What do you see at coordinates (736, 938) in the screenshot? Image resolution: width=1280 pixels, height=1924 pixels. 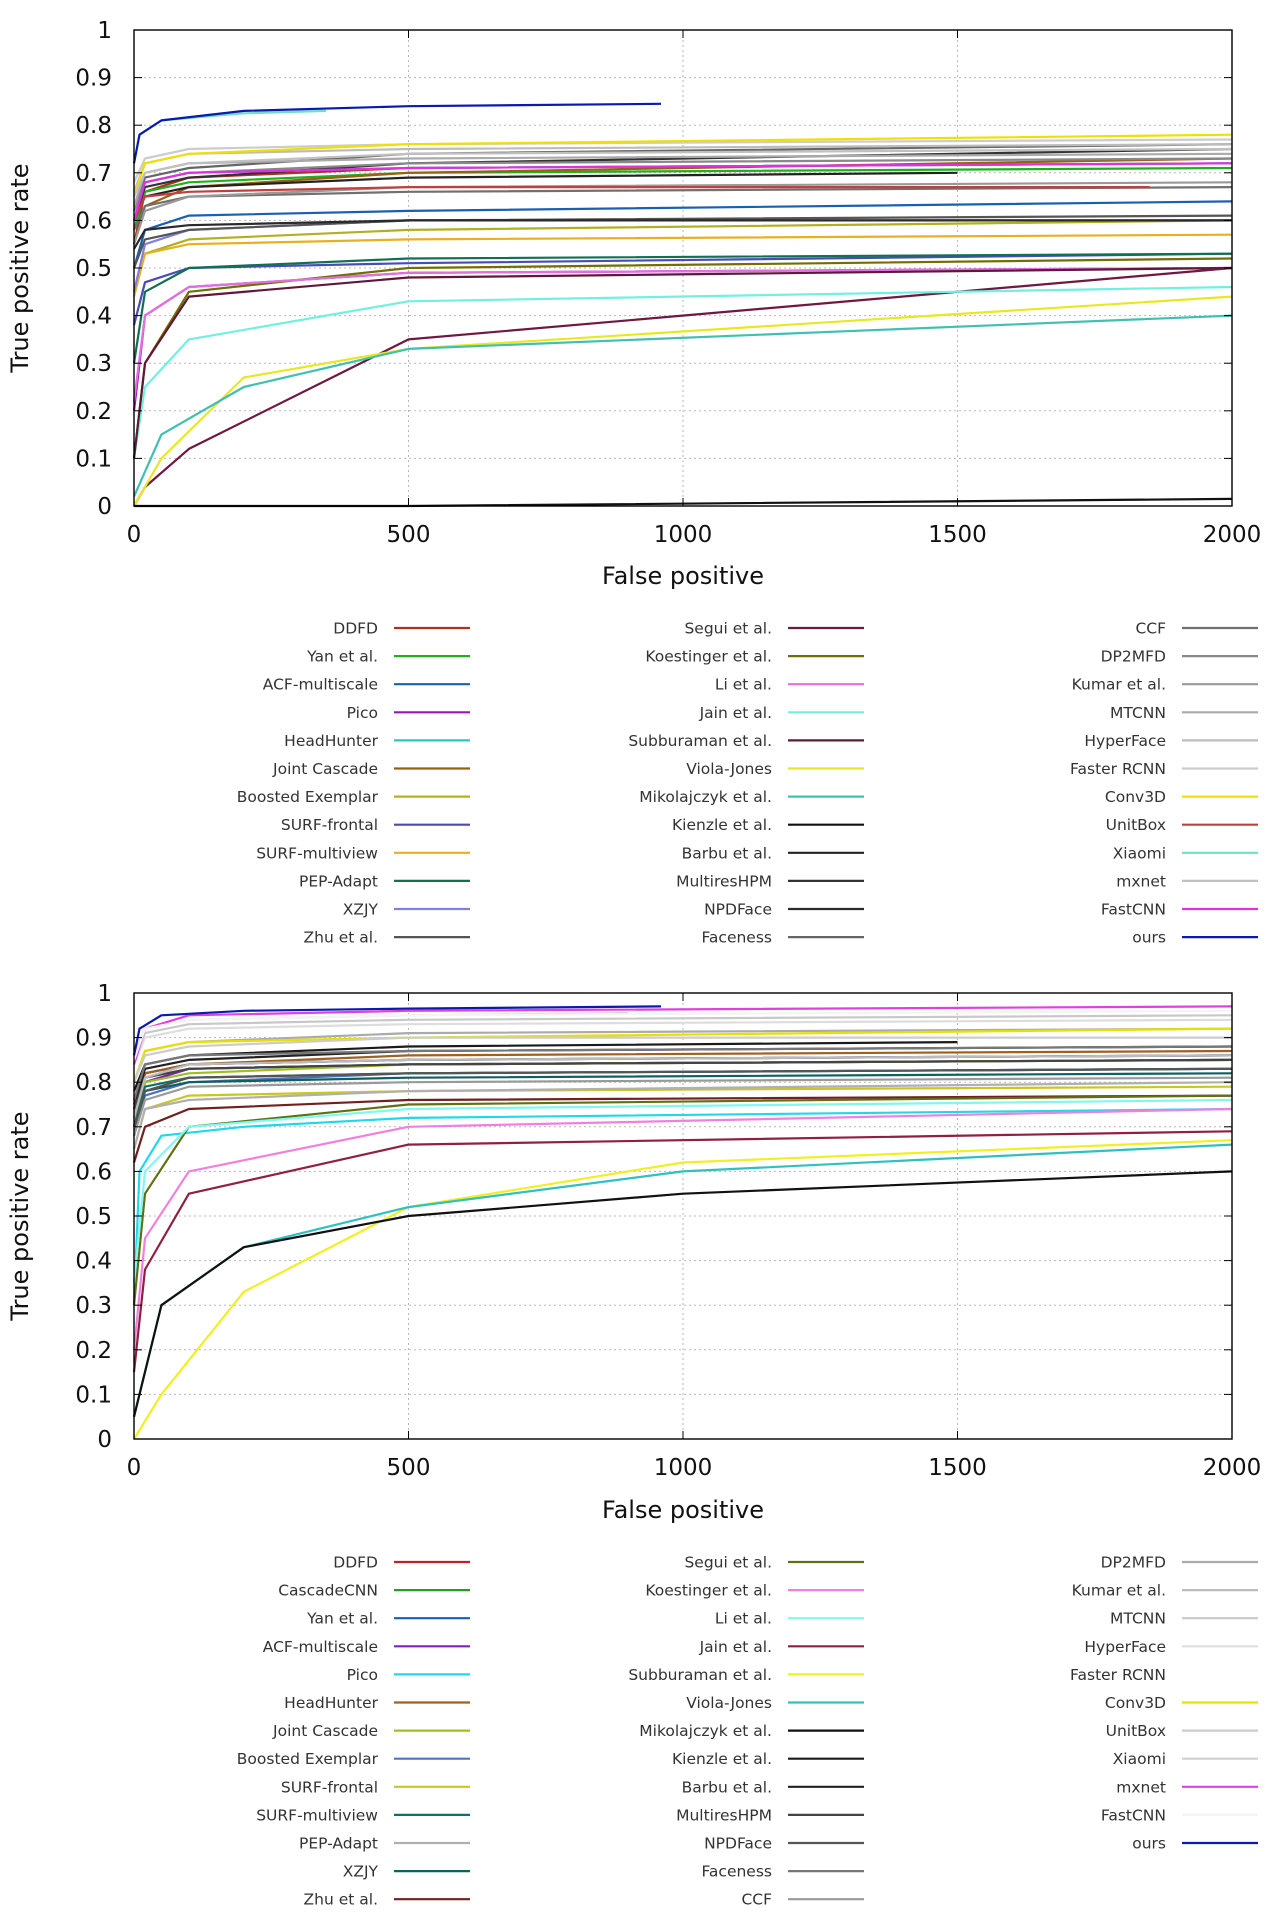 I see `legend-label: Faceness` at bounding box center [736, 938].